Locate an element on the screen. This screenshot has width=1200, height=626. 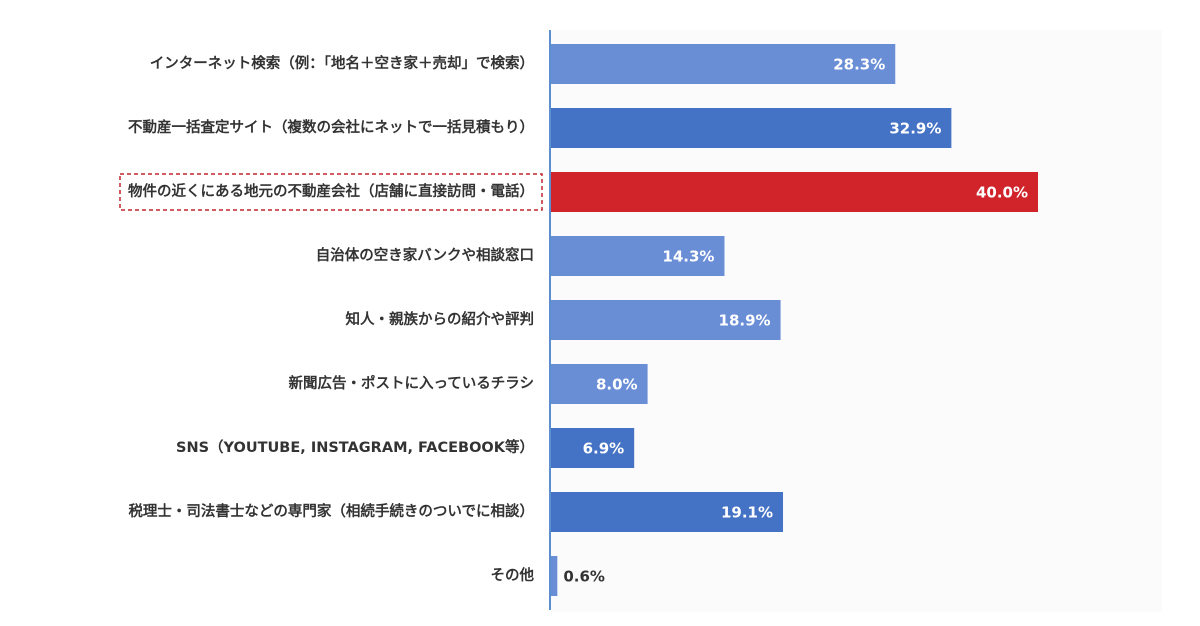
category-label: インターネット検索（例：「地名＋空き家＋売却」で検索） is located at coordinates (342, 63).